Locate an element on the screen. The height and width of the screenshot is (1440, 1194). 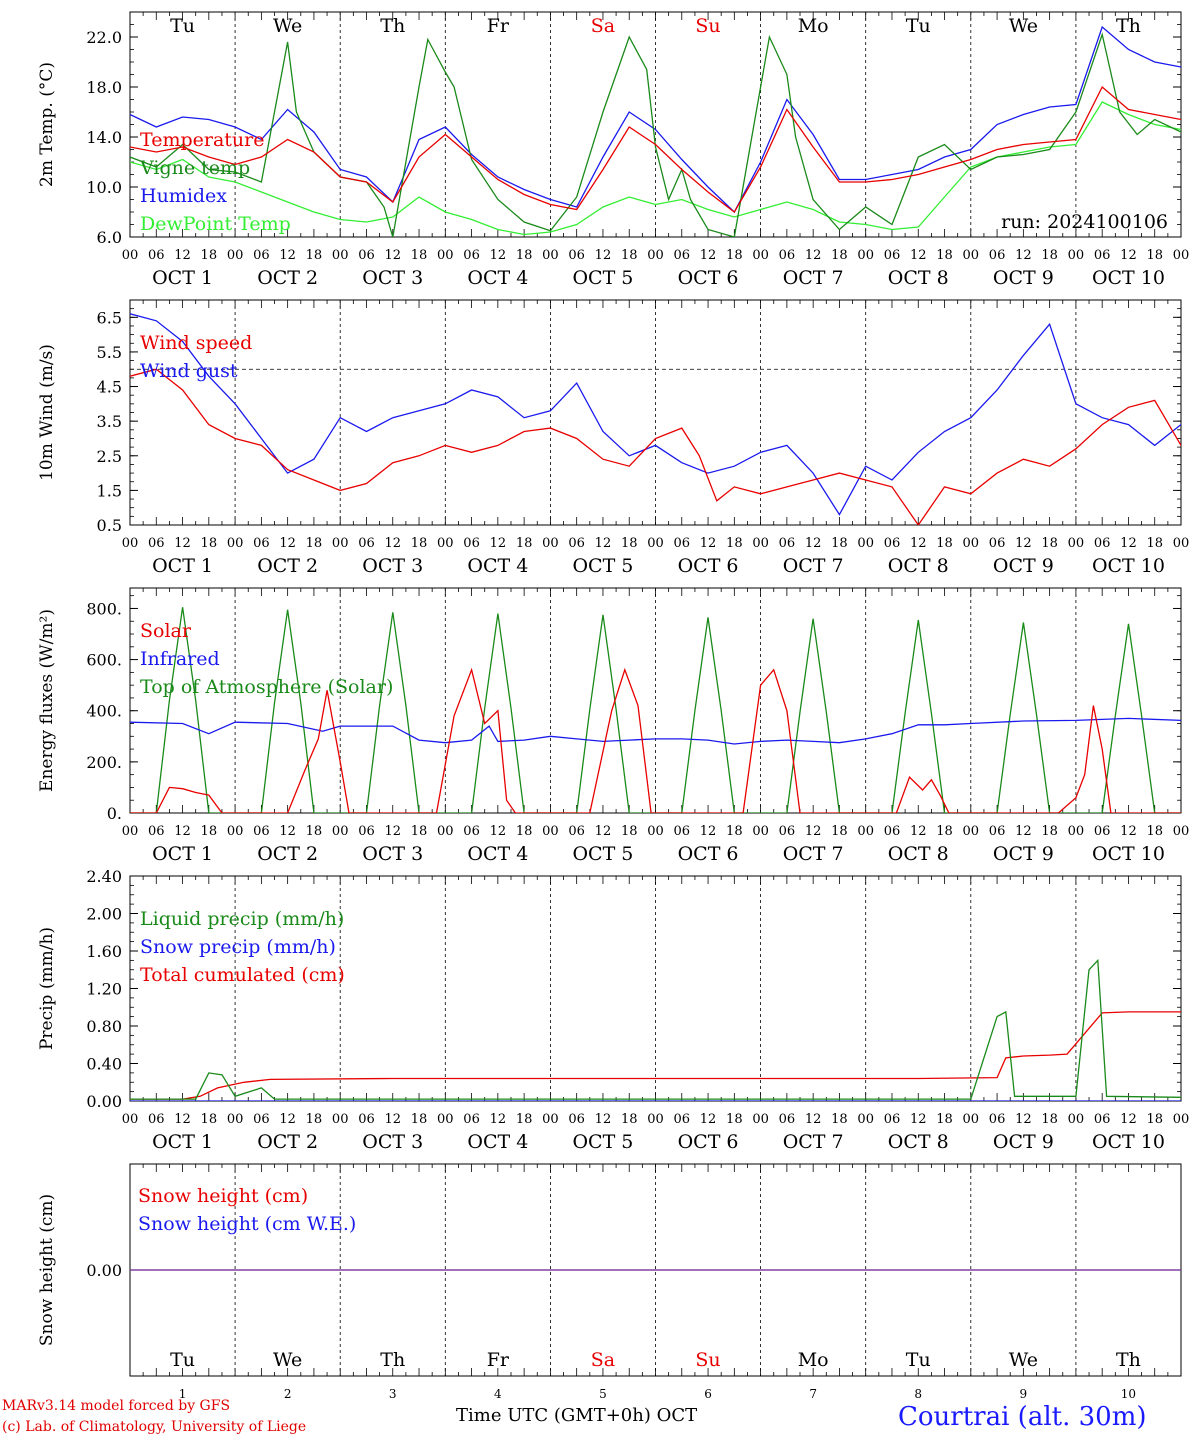
legend-entry: Wind speed is located at coordinates (196, 343).